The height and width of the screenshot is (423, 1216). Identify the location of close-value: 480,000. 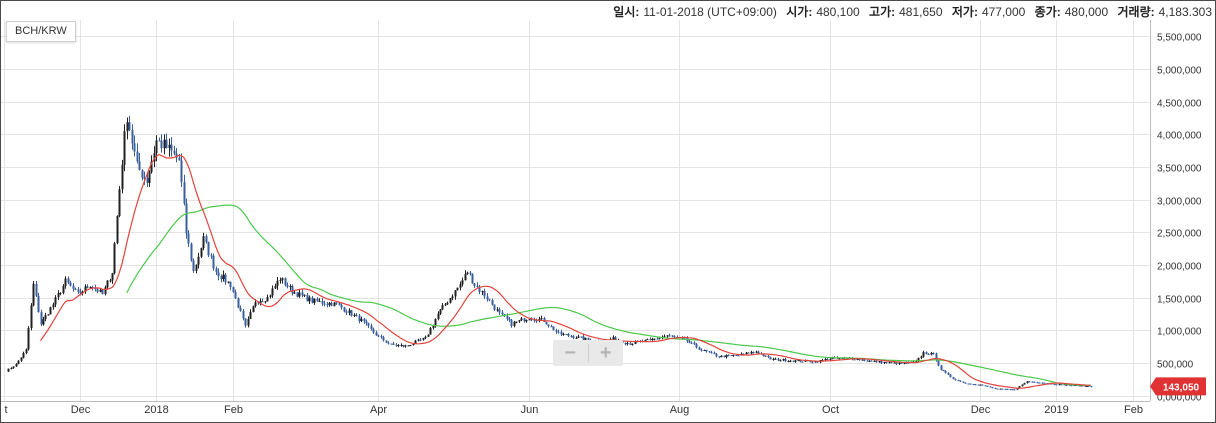
(1086, 12).